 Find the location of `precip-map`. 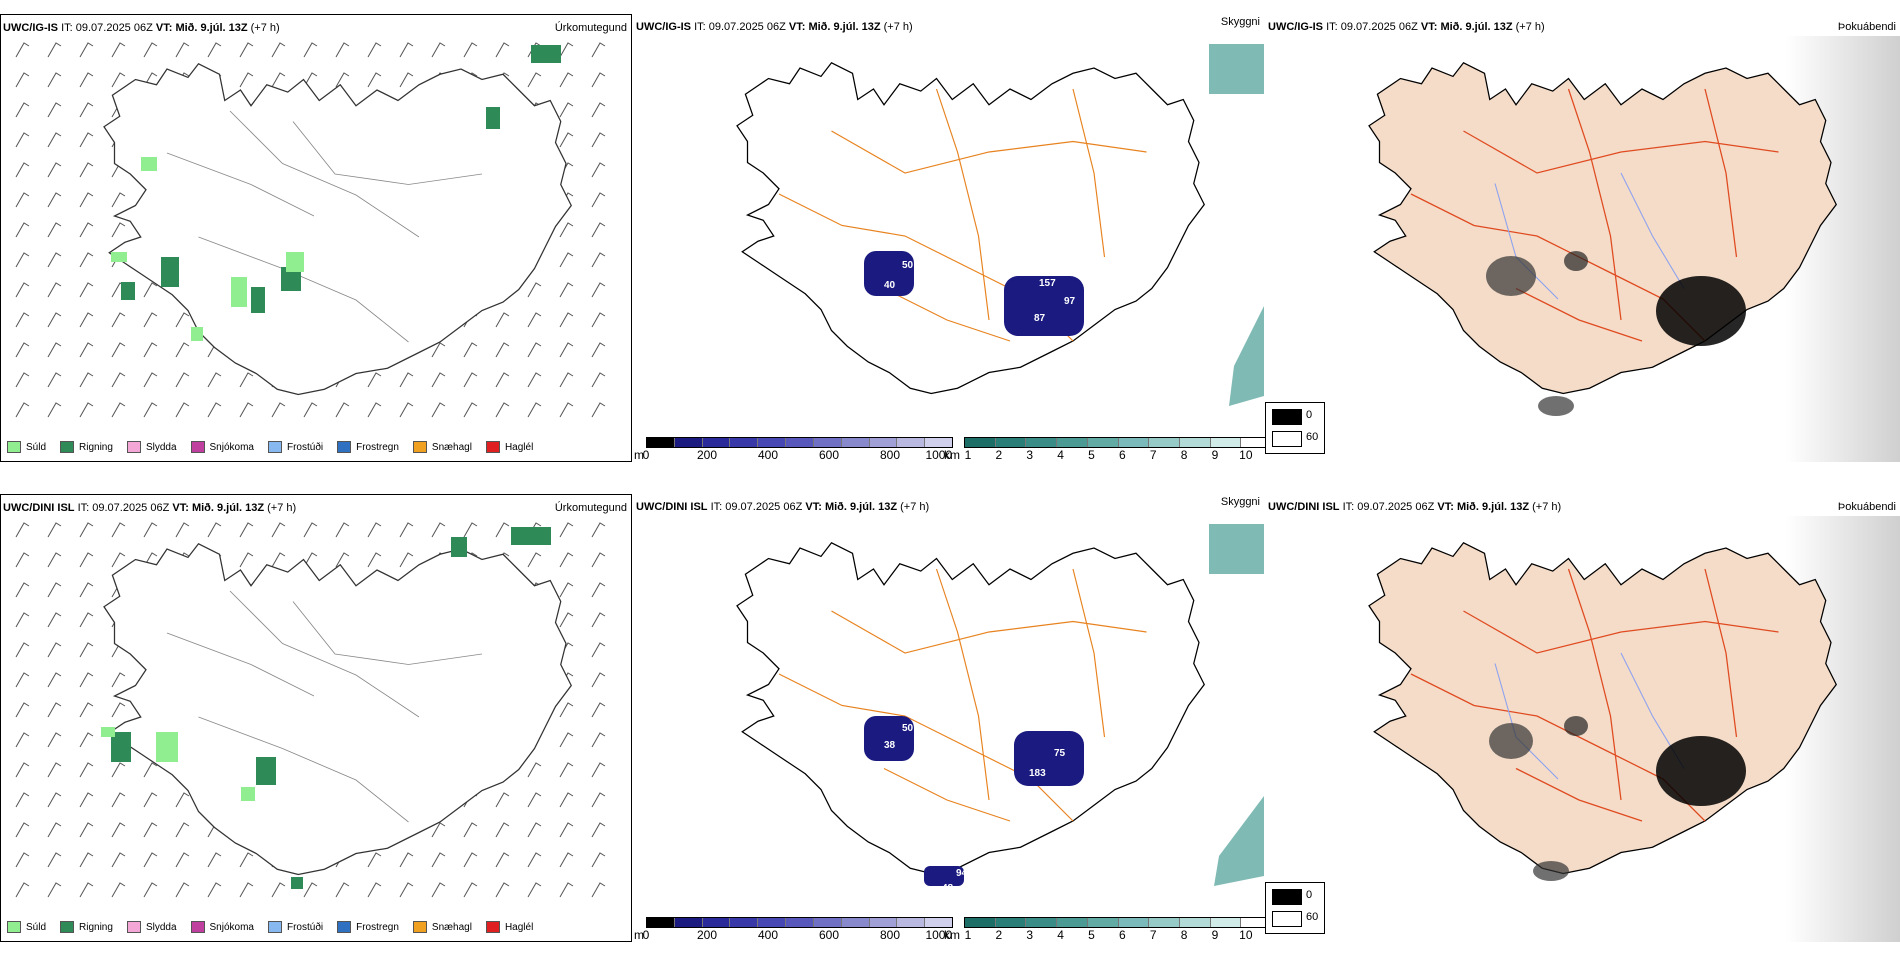

precip-map is located at coordinates (310, 710).